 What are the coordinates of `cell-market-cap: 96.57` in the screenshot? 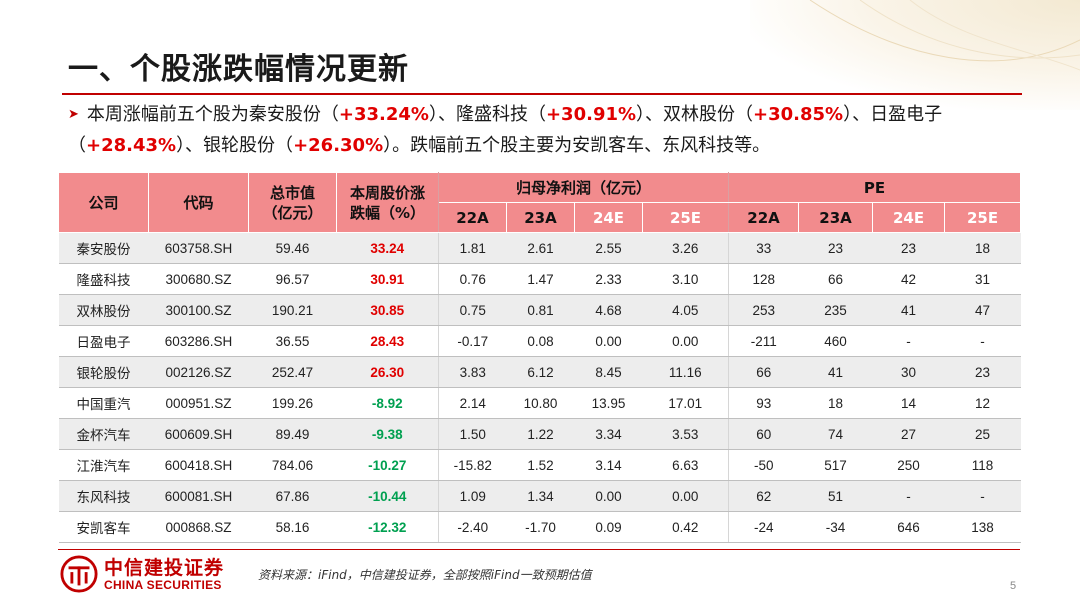 It's located at (292, 279).